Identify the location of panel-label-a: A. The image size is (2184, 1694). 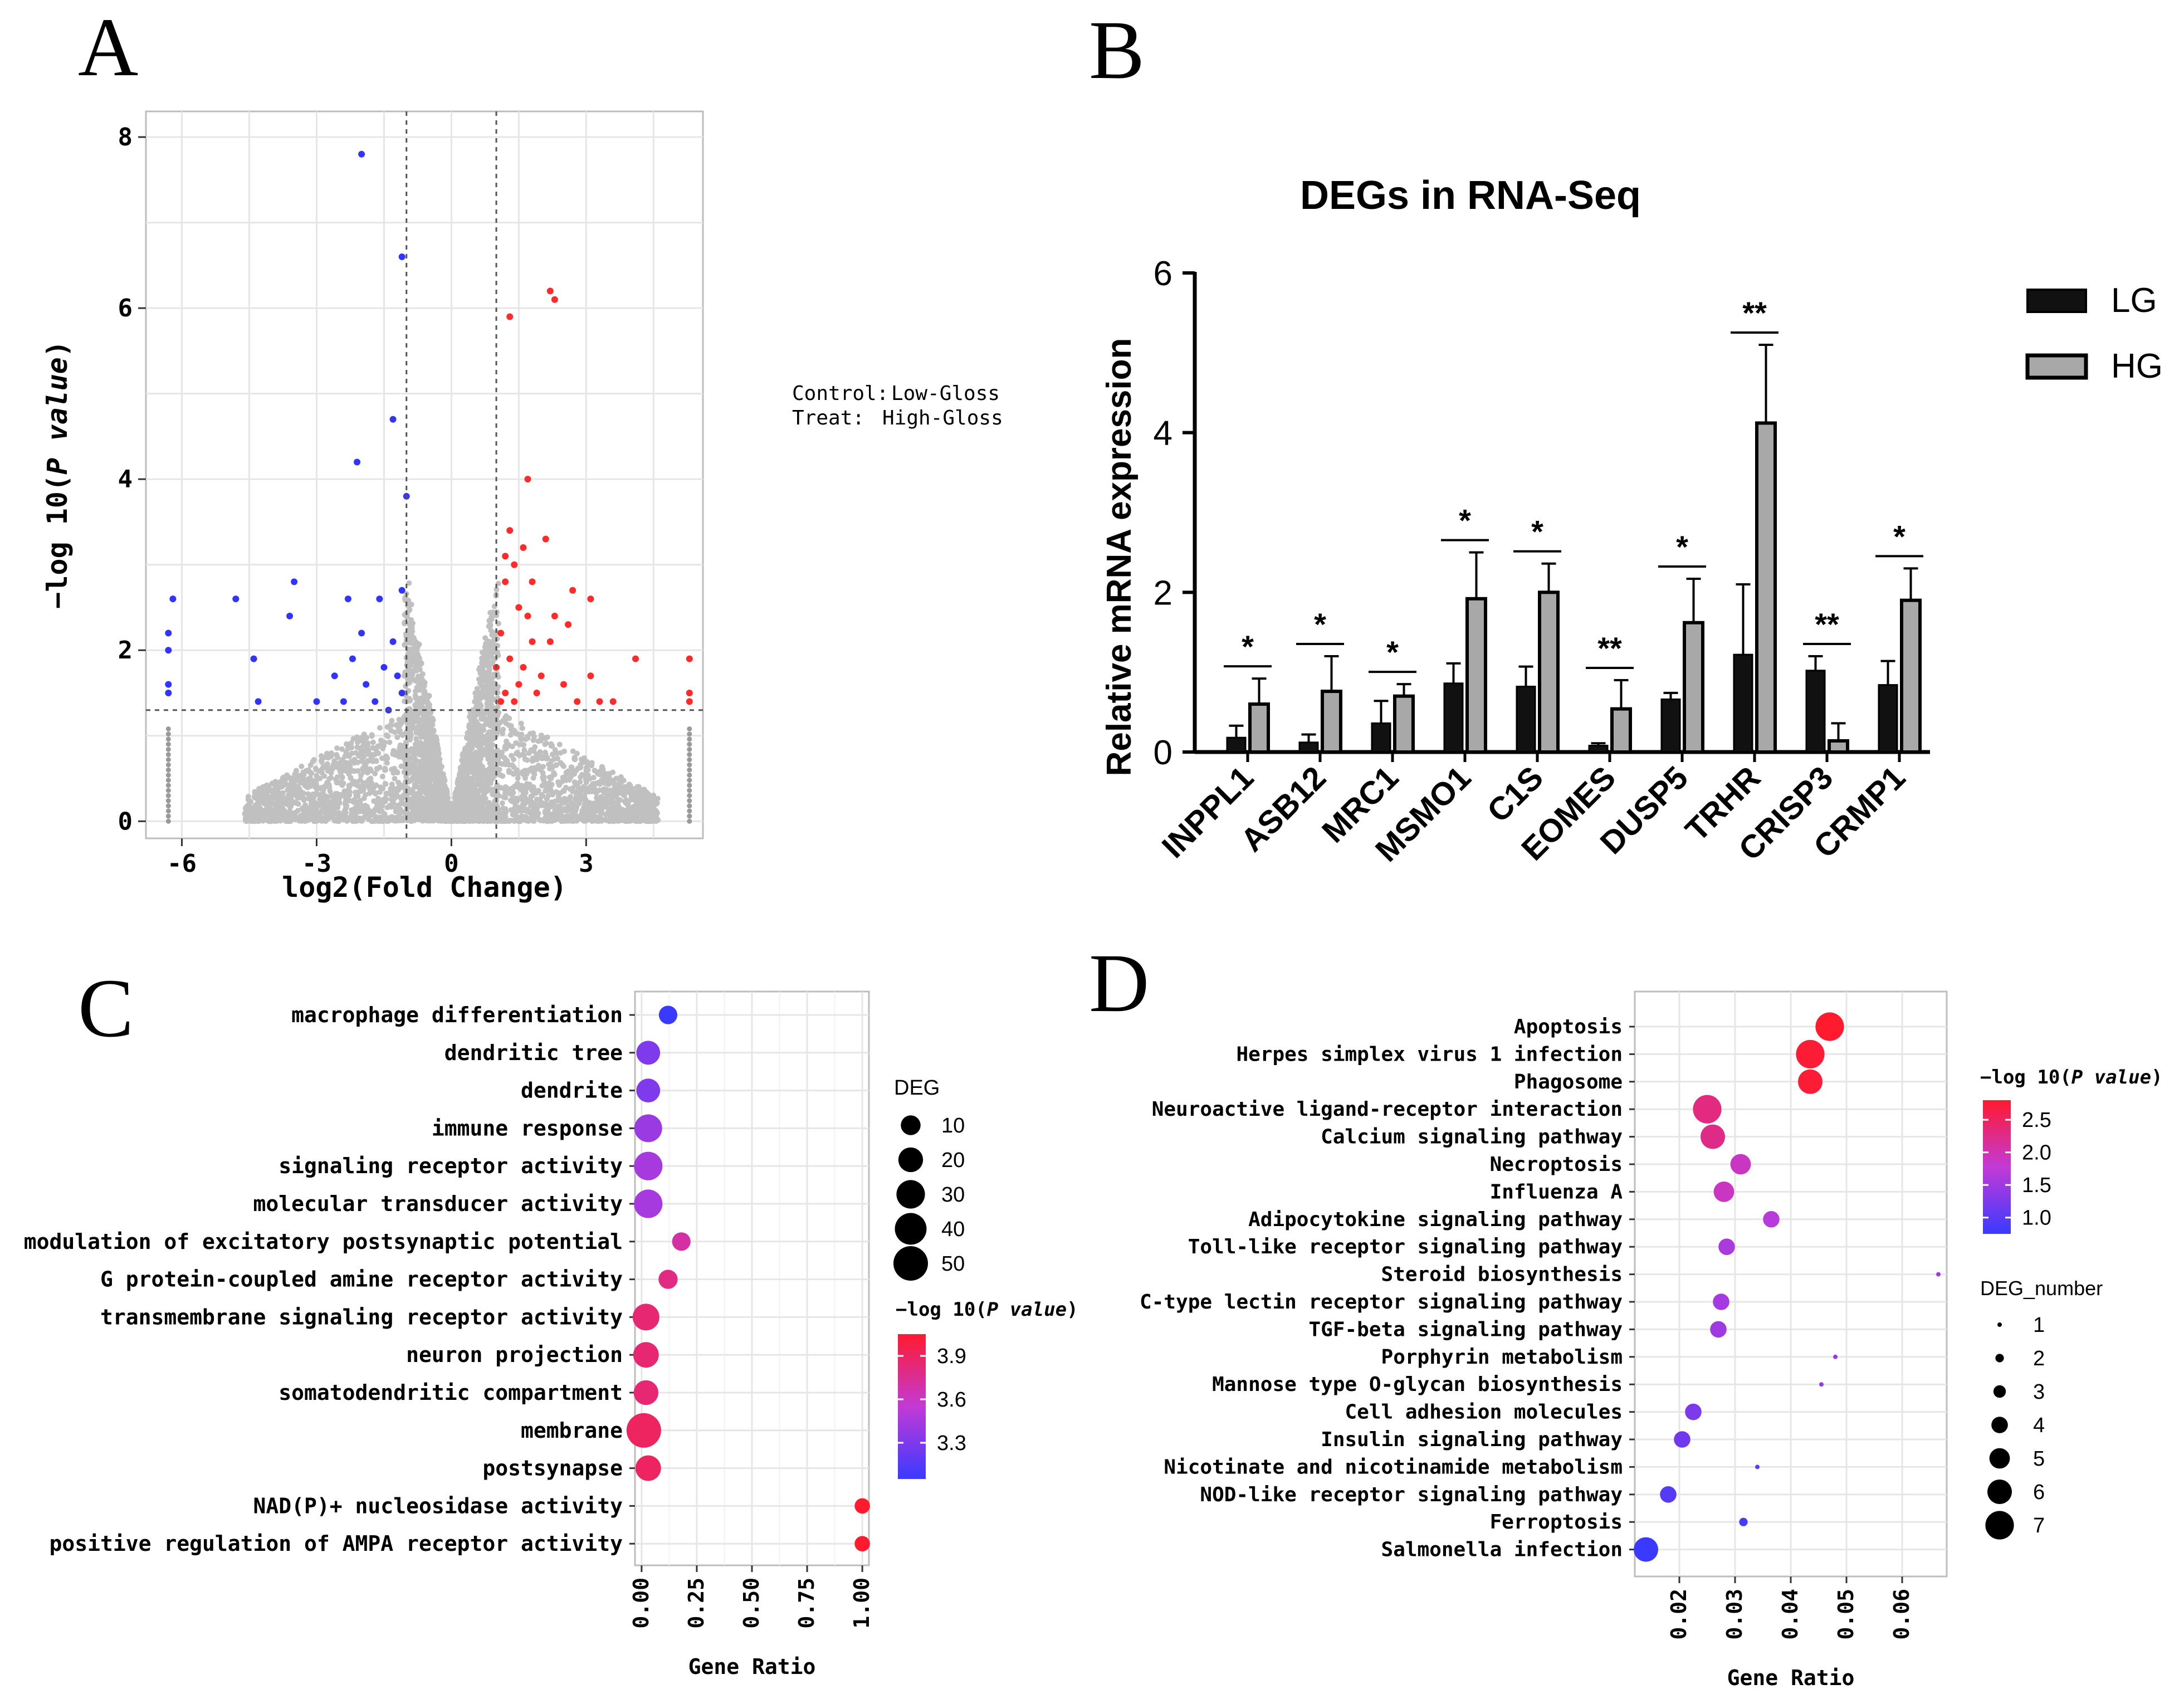
(108, 47).